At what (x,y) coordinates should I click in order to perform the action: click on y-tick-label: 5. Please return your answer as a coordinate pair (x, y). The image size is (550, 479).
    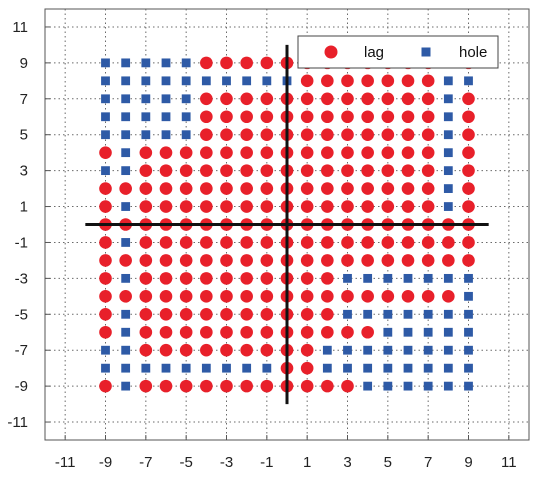
    Looking at the image, I should click on (24, 135).